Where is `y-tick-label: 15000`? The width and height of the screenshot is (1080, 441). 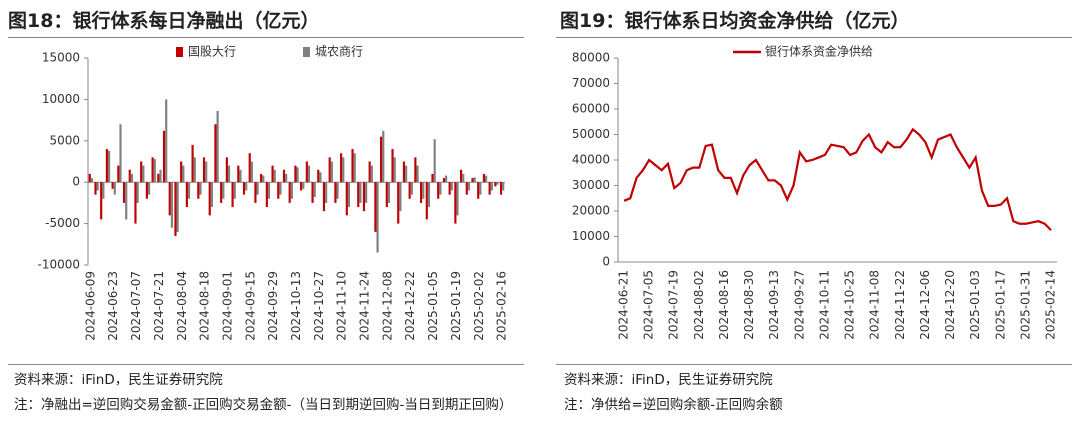
y-tick-label: 15000 is located at coordinates (61, 58).